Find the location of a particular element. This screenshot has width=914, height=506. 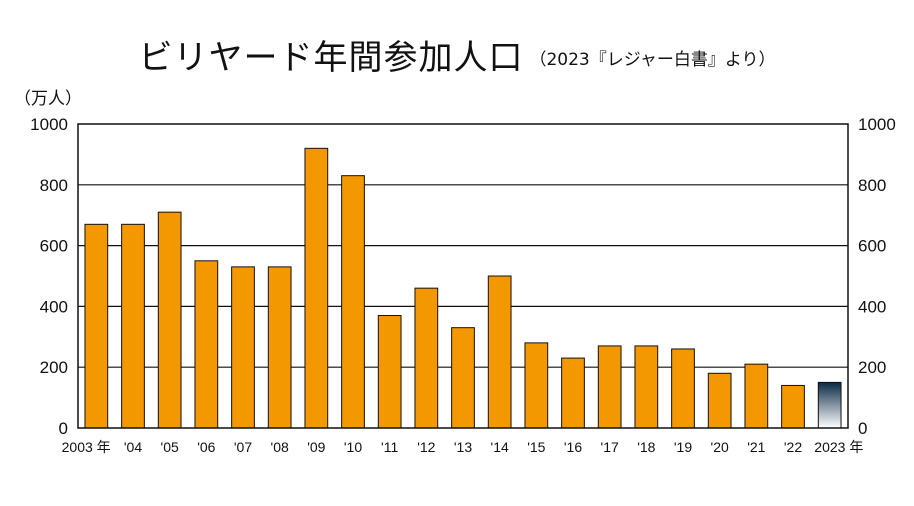

y-tick-label-left: 600 is located at coordinates (54, 246).